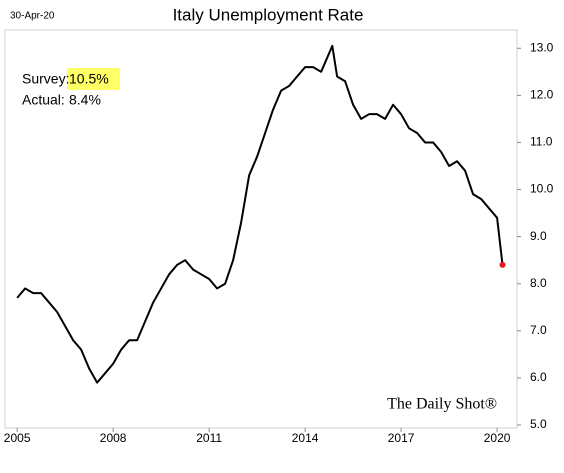  I want to click on y-tick-label: 8.0, so click(538, 283).